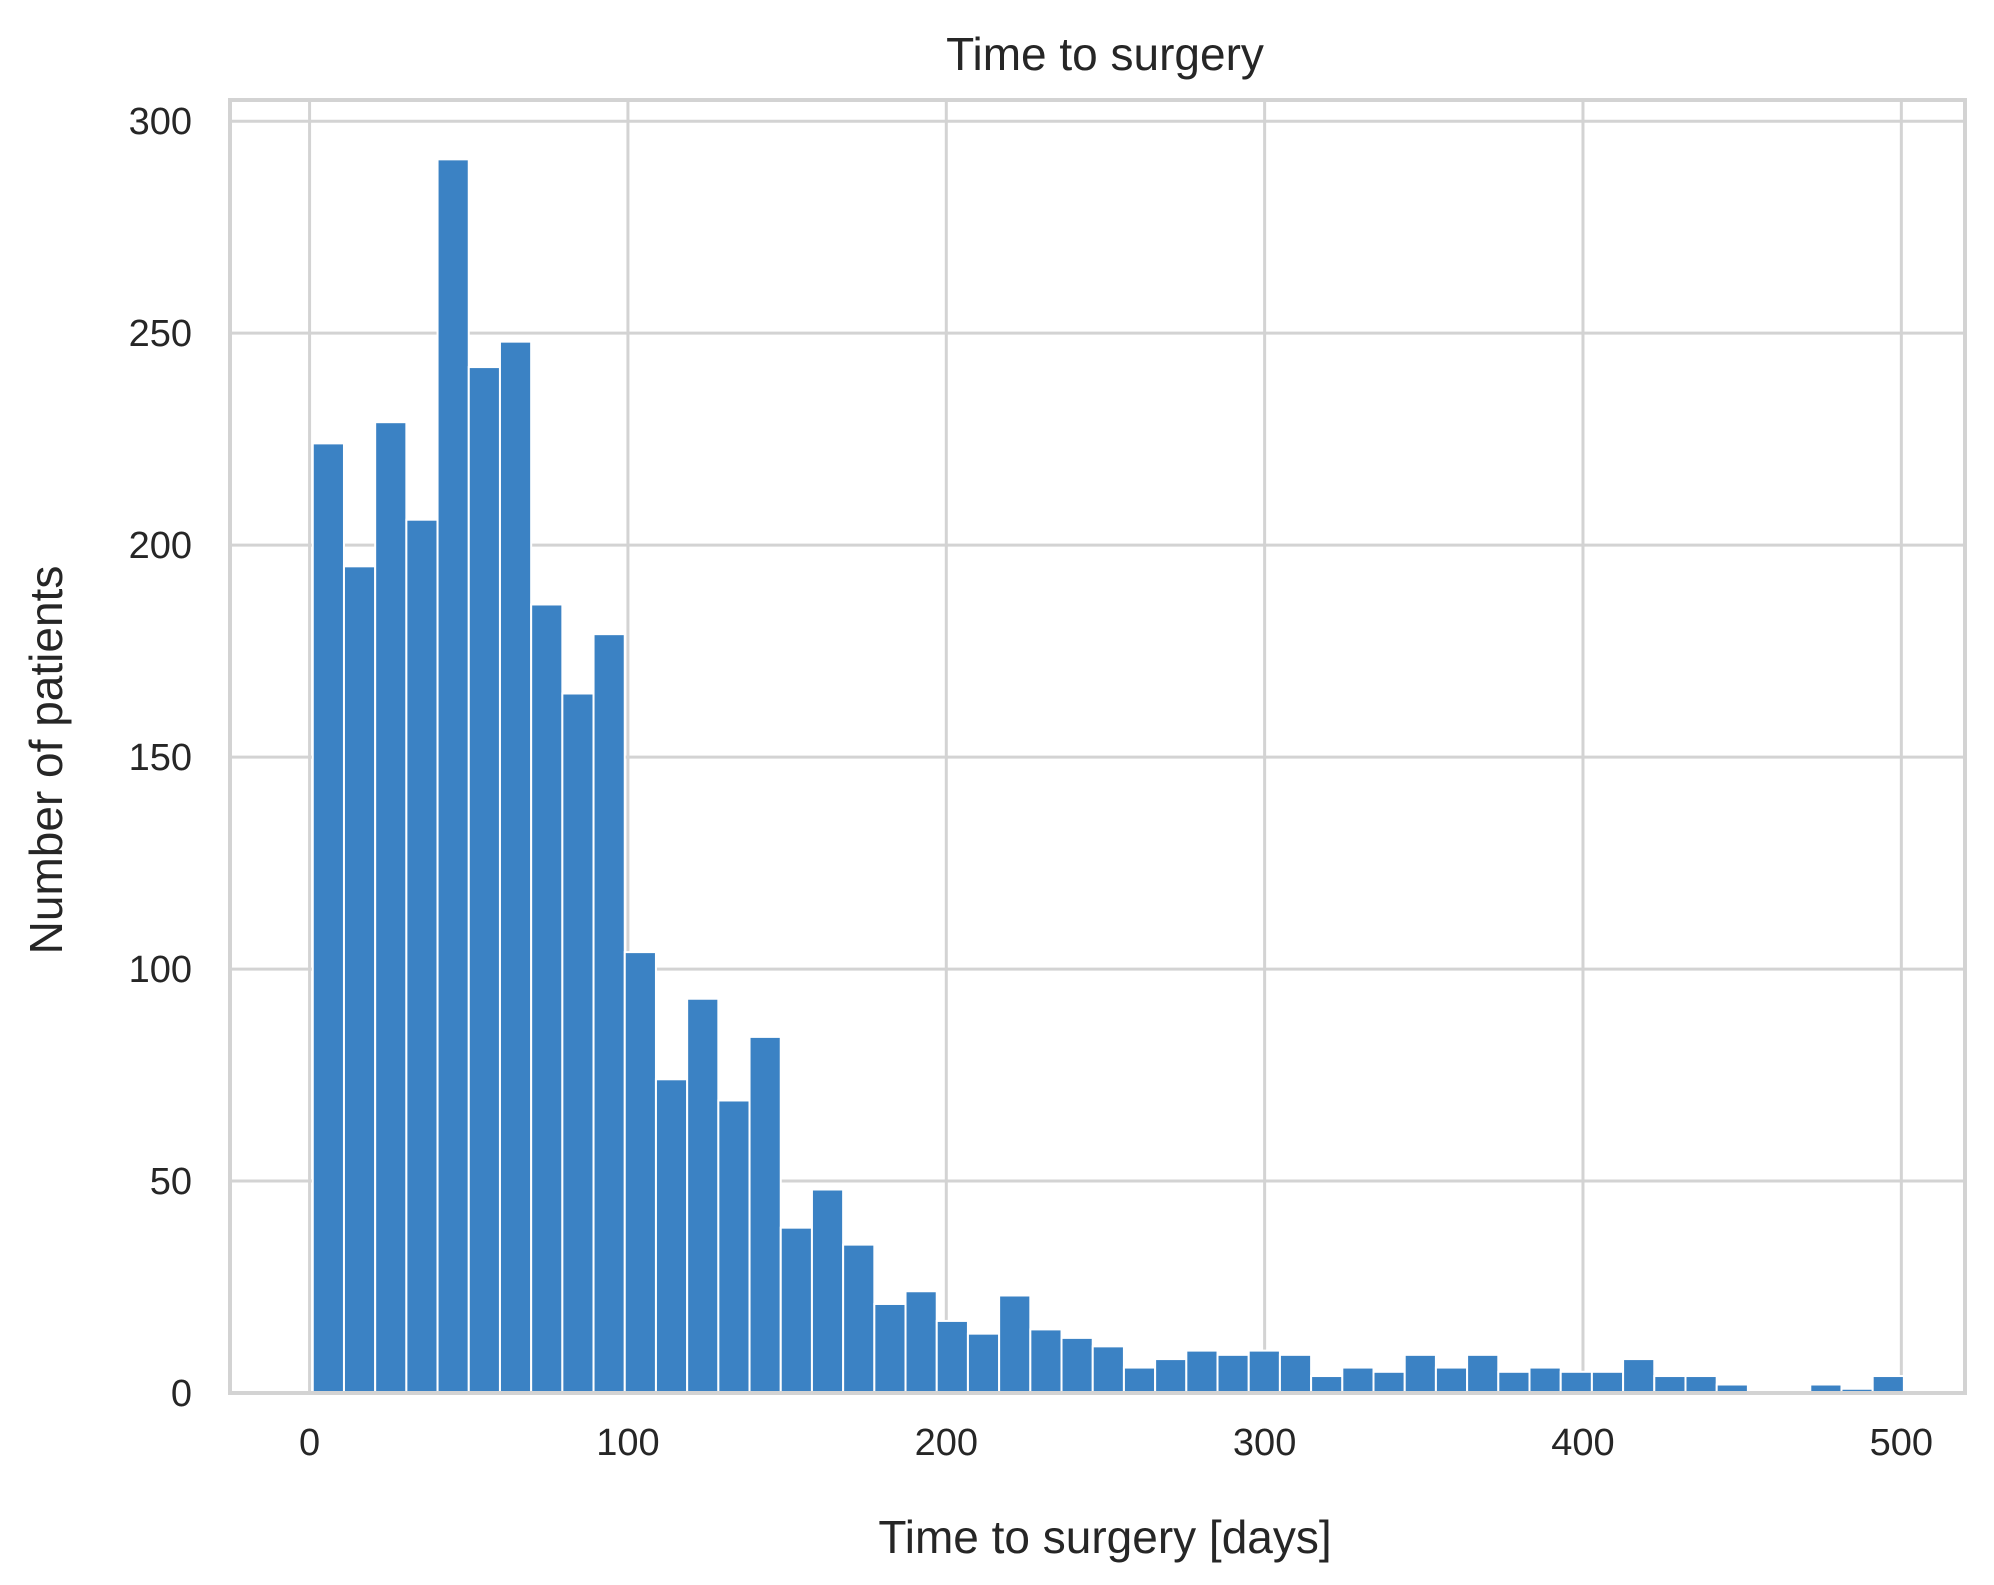 The image size is (1994, 1585). I want to click on y-axis-ticks: 0 50 100 150 200 250 300, so click(160, 758).